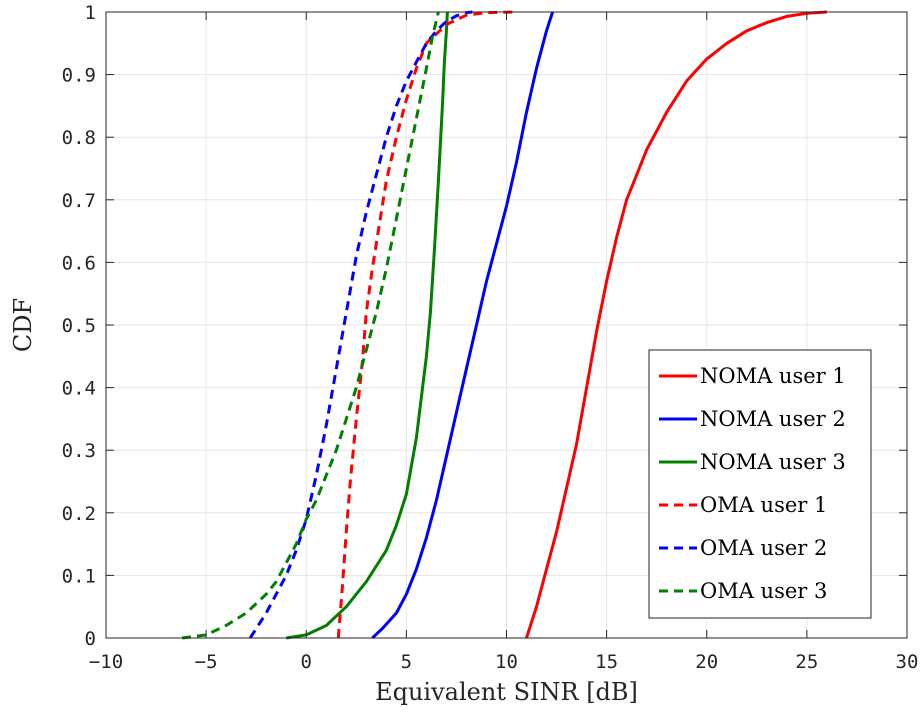 Image resolution: width=922 pixels, height=711 pixels. Describe the element at coordinates (406, 662) in the screenshot. I see `x-tick-label: 5` at that location.